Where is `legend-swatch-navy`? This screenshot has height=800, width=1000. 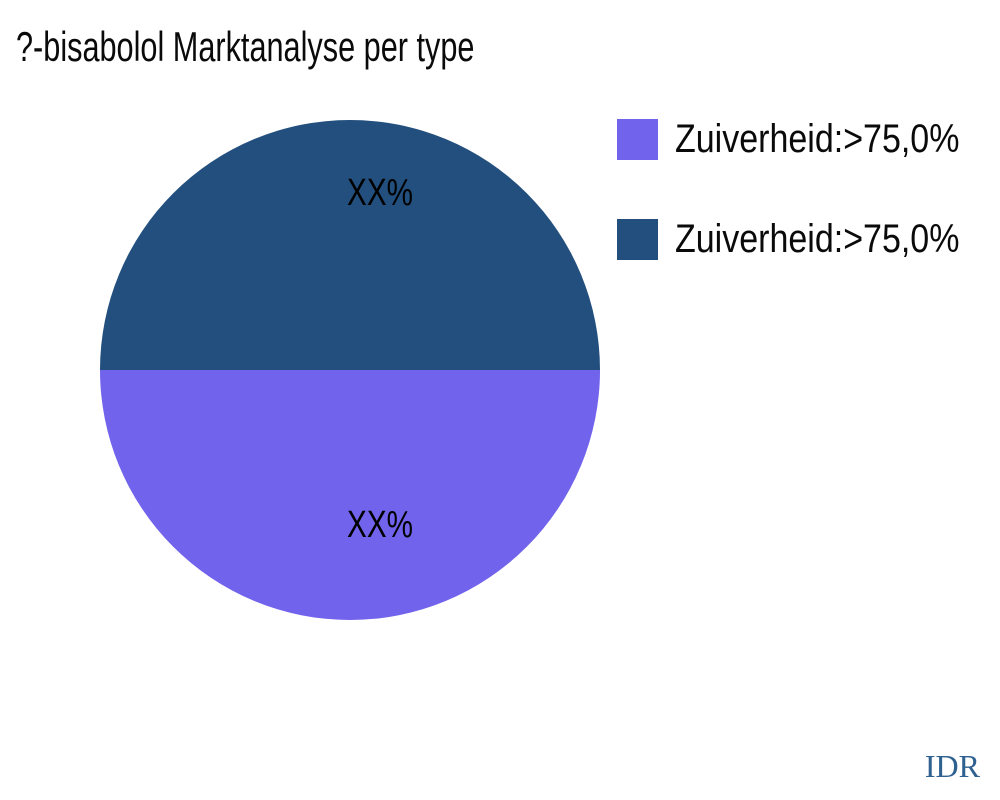 legend-swatch-navy is located at coordinates (637, 239).